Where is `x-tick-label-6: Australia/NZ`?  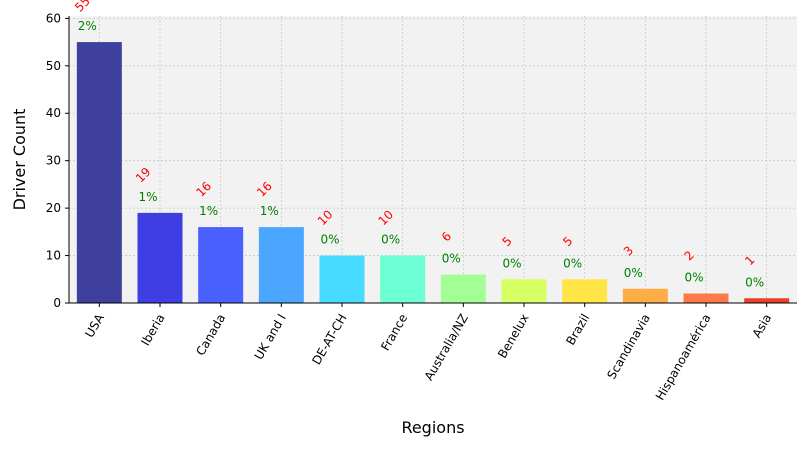
x-tick-label-6: Australia/NZ is located at coordinates (446, 347).